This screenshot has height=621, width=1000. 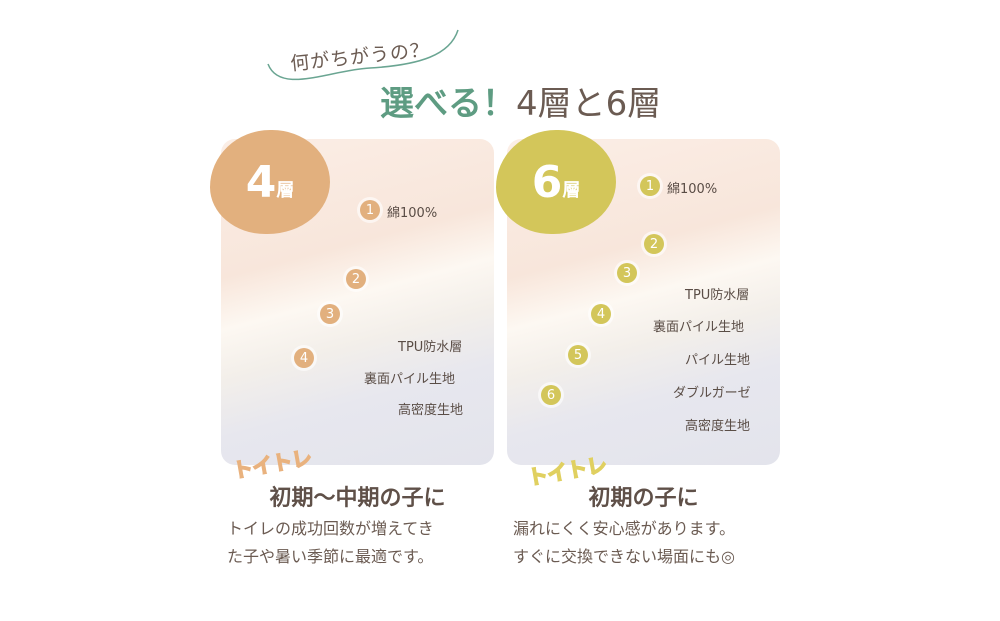 What do you see at coordinates (357, 498) in the screenshot?
I see `card-heading: 初期〜中期の子に` at bounding box center [357, 498].